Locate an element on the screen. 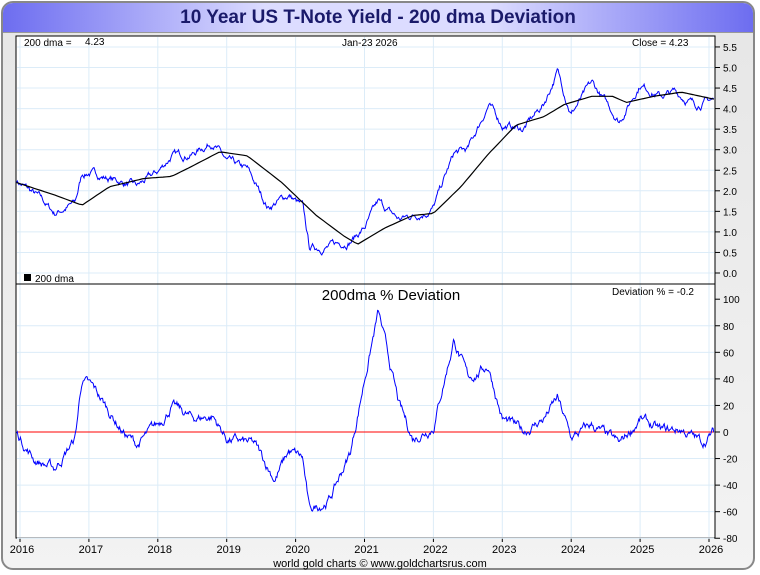 This screenshot has height=575, width=760. y-tick-label: 0.5 is located at coordinates (730, 253).